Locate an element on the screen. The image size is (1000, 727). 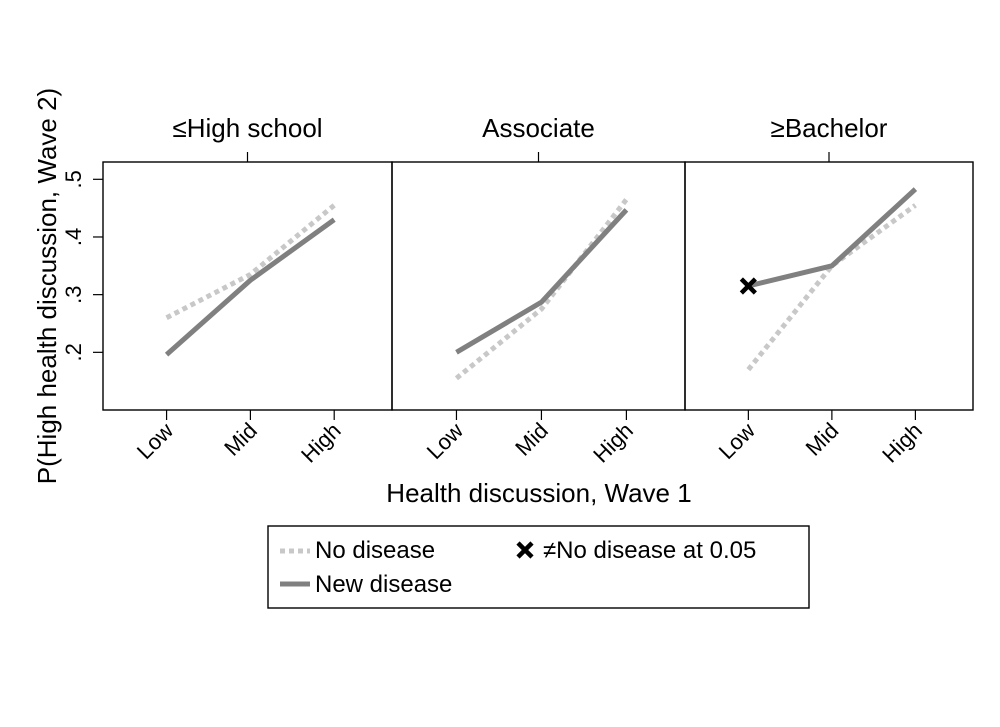
y-axis: .2 .3 .4 .5 is located at coordinates (82, 266).